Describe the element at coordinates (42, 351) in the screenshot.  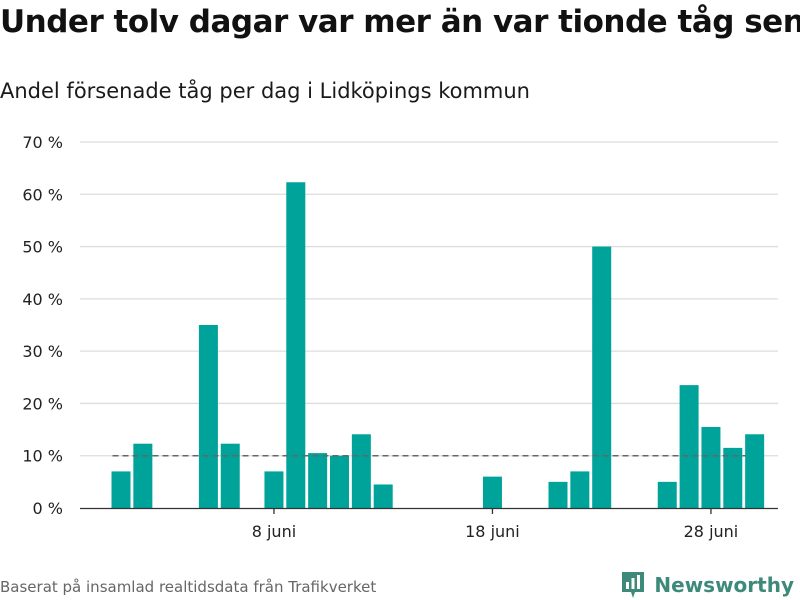
I see `y-tick-label: 30 %` at that location.